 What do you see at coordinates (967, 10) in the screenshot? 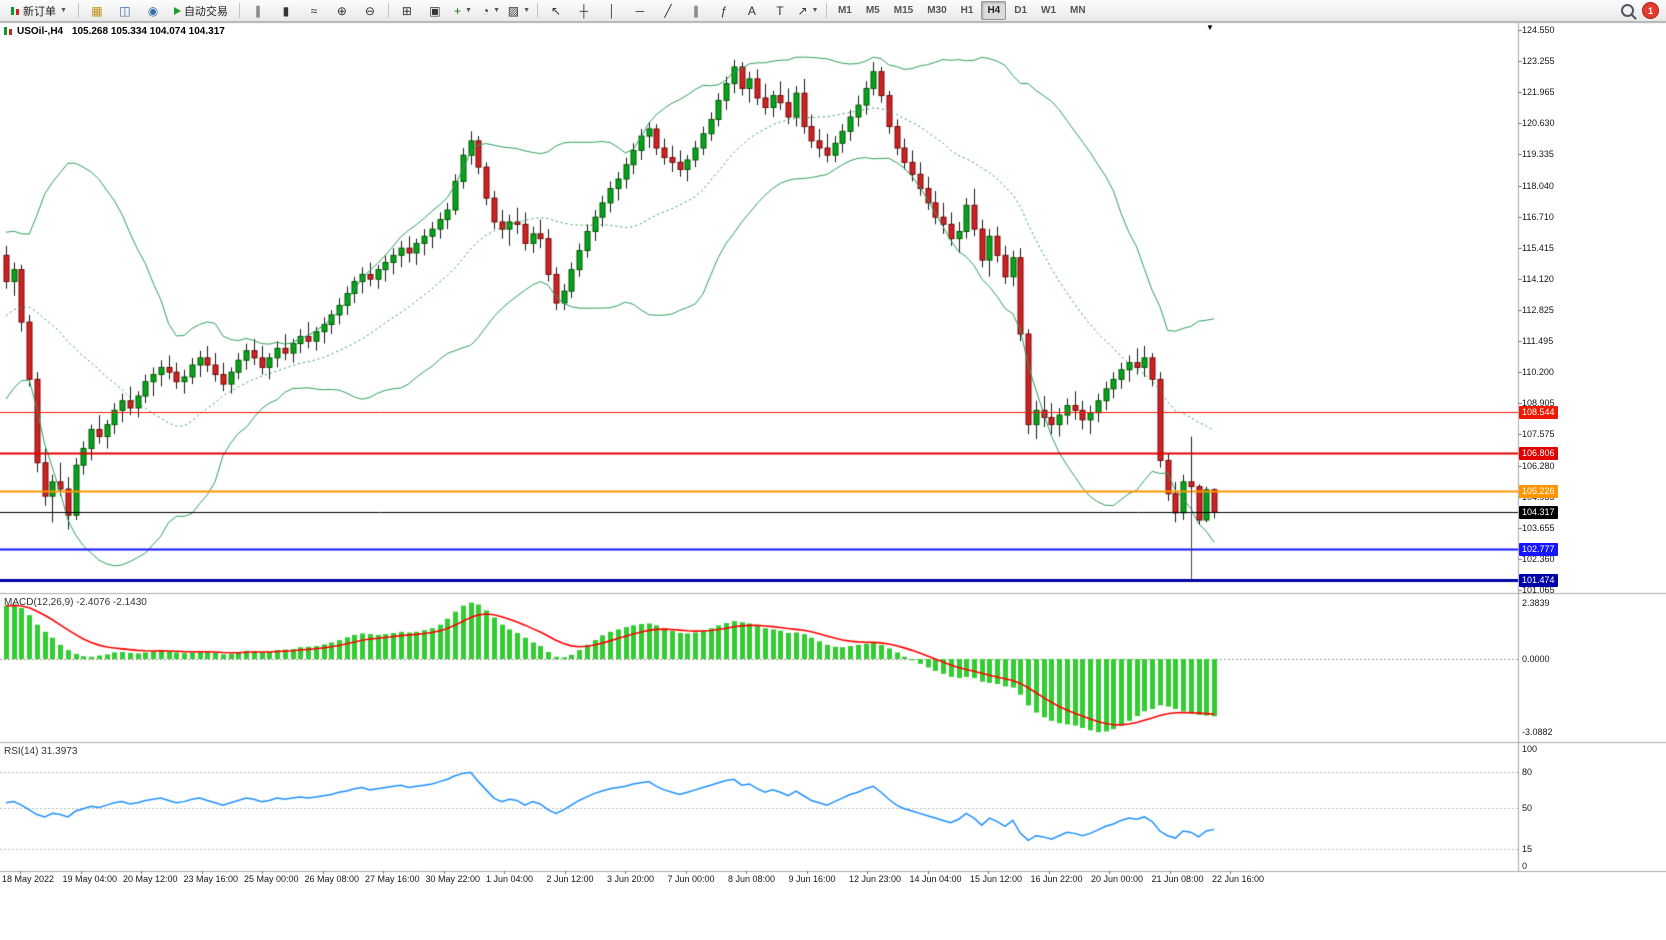
I see `timeframe-button-H1: H1` at bounding box center [967, 10].